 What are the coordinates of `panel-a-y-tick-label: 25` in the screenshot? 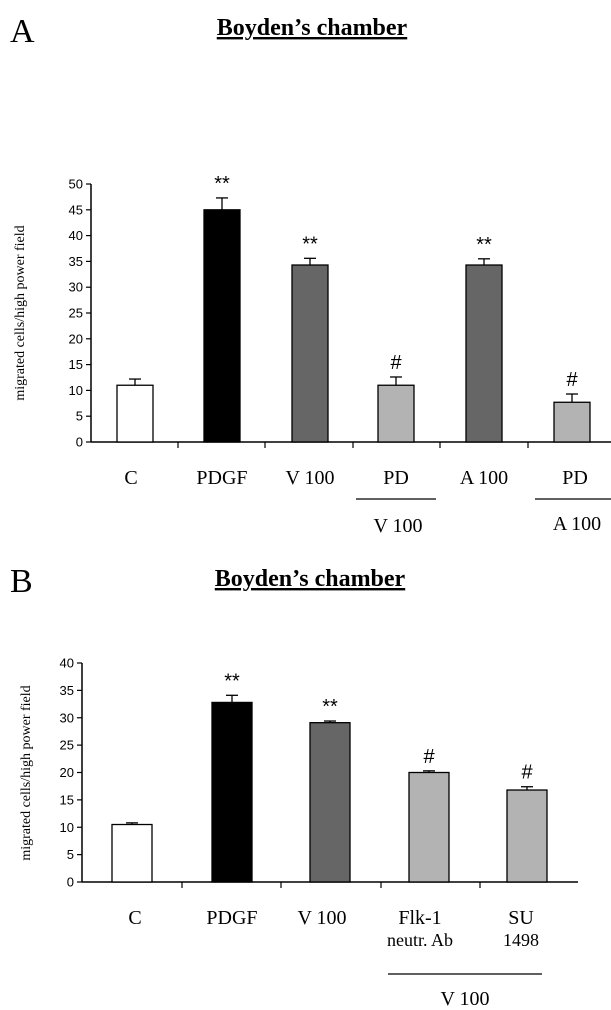 It's located at (76, 313).